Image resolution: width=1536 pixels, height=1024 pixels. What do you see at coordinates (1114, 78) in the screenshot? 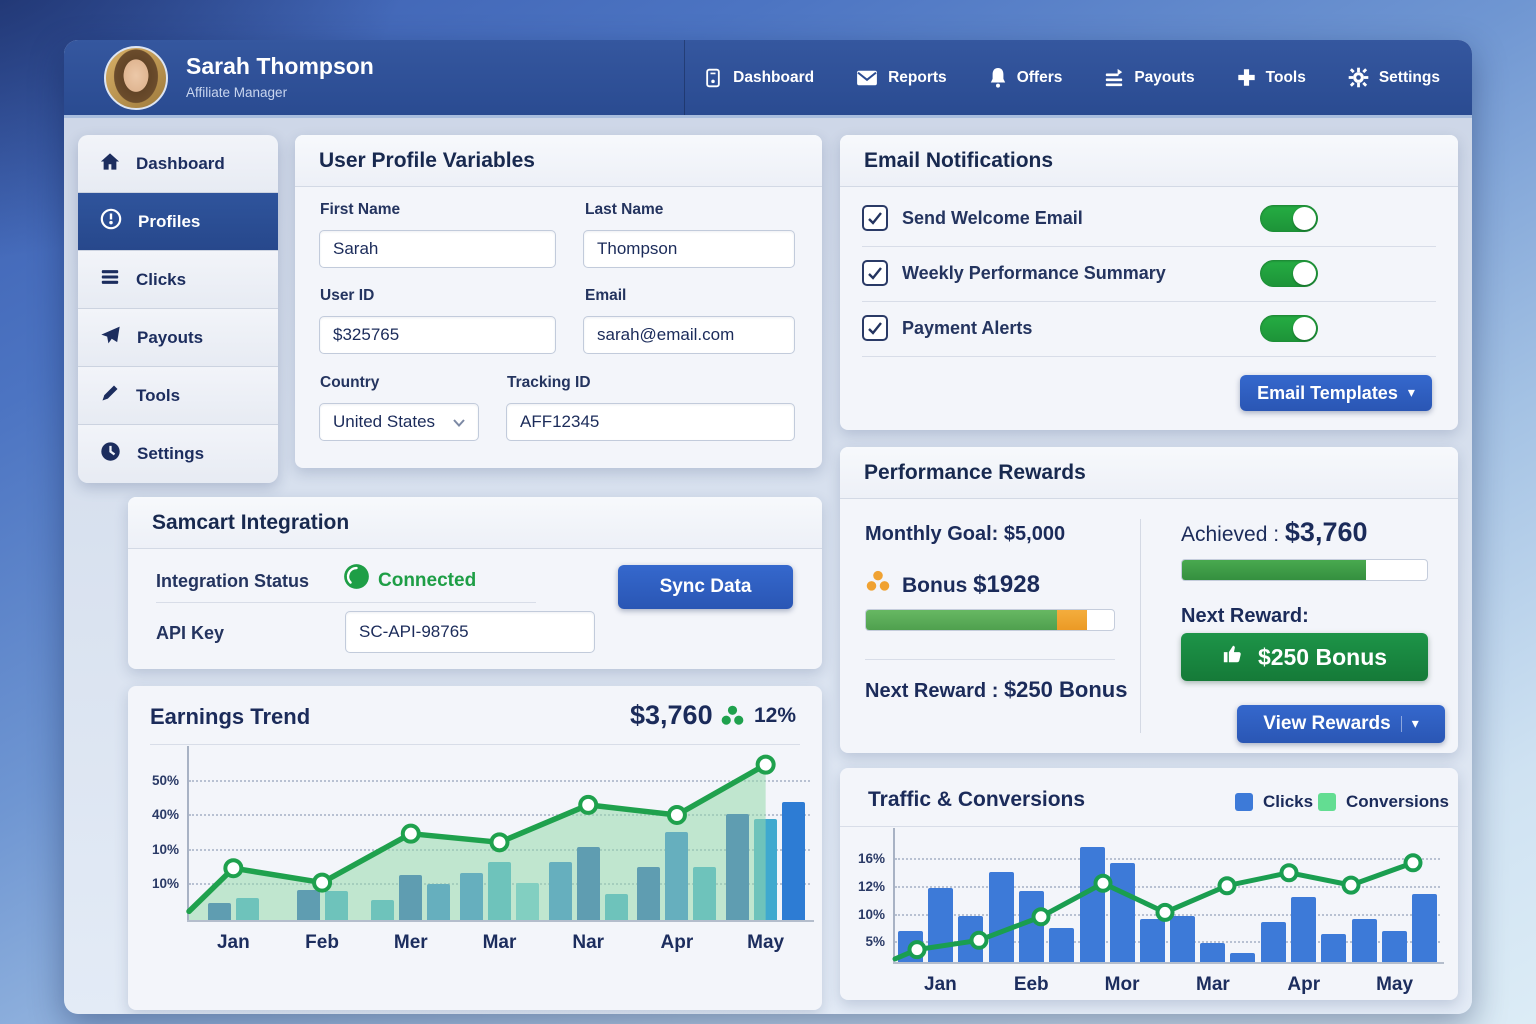
I see `payouts-icon` at bounding box center [1114, 78].